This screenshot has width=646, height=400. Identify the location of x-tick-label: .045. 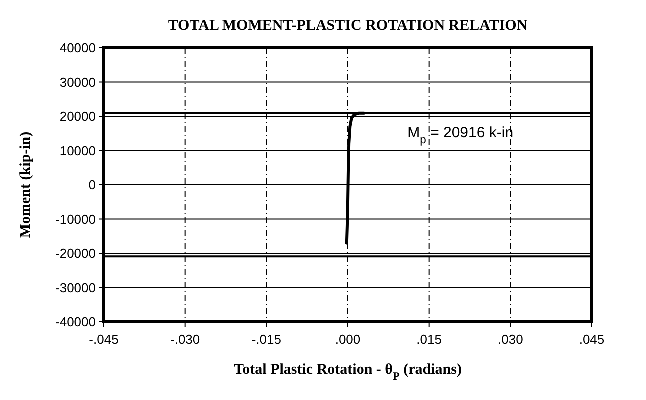
(592, 339).